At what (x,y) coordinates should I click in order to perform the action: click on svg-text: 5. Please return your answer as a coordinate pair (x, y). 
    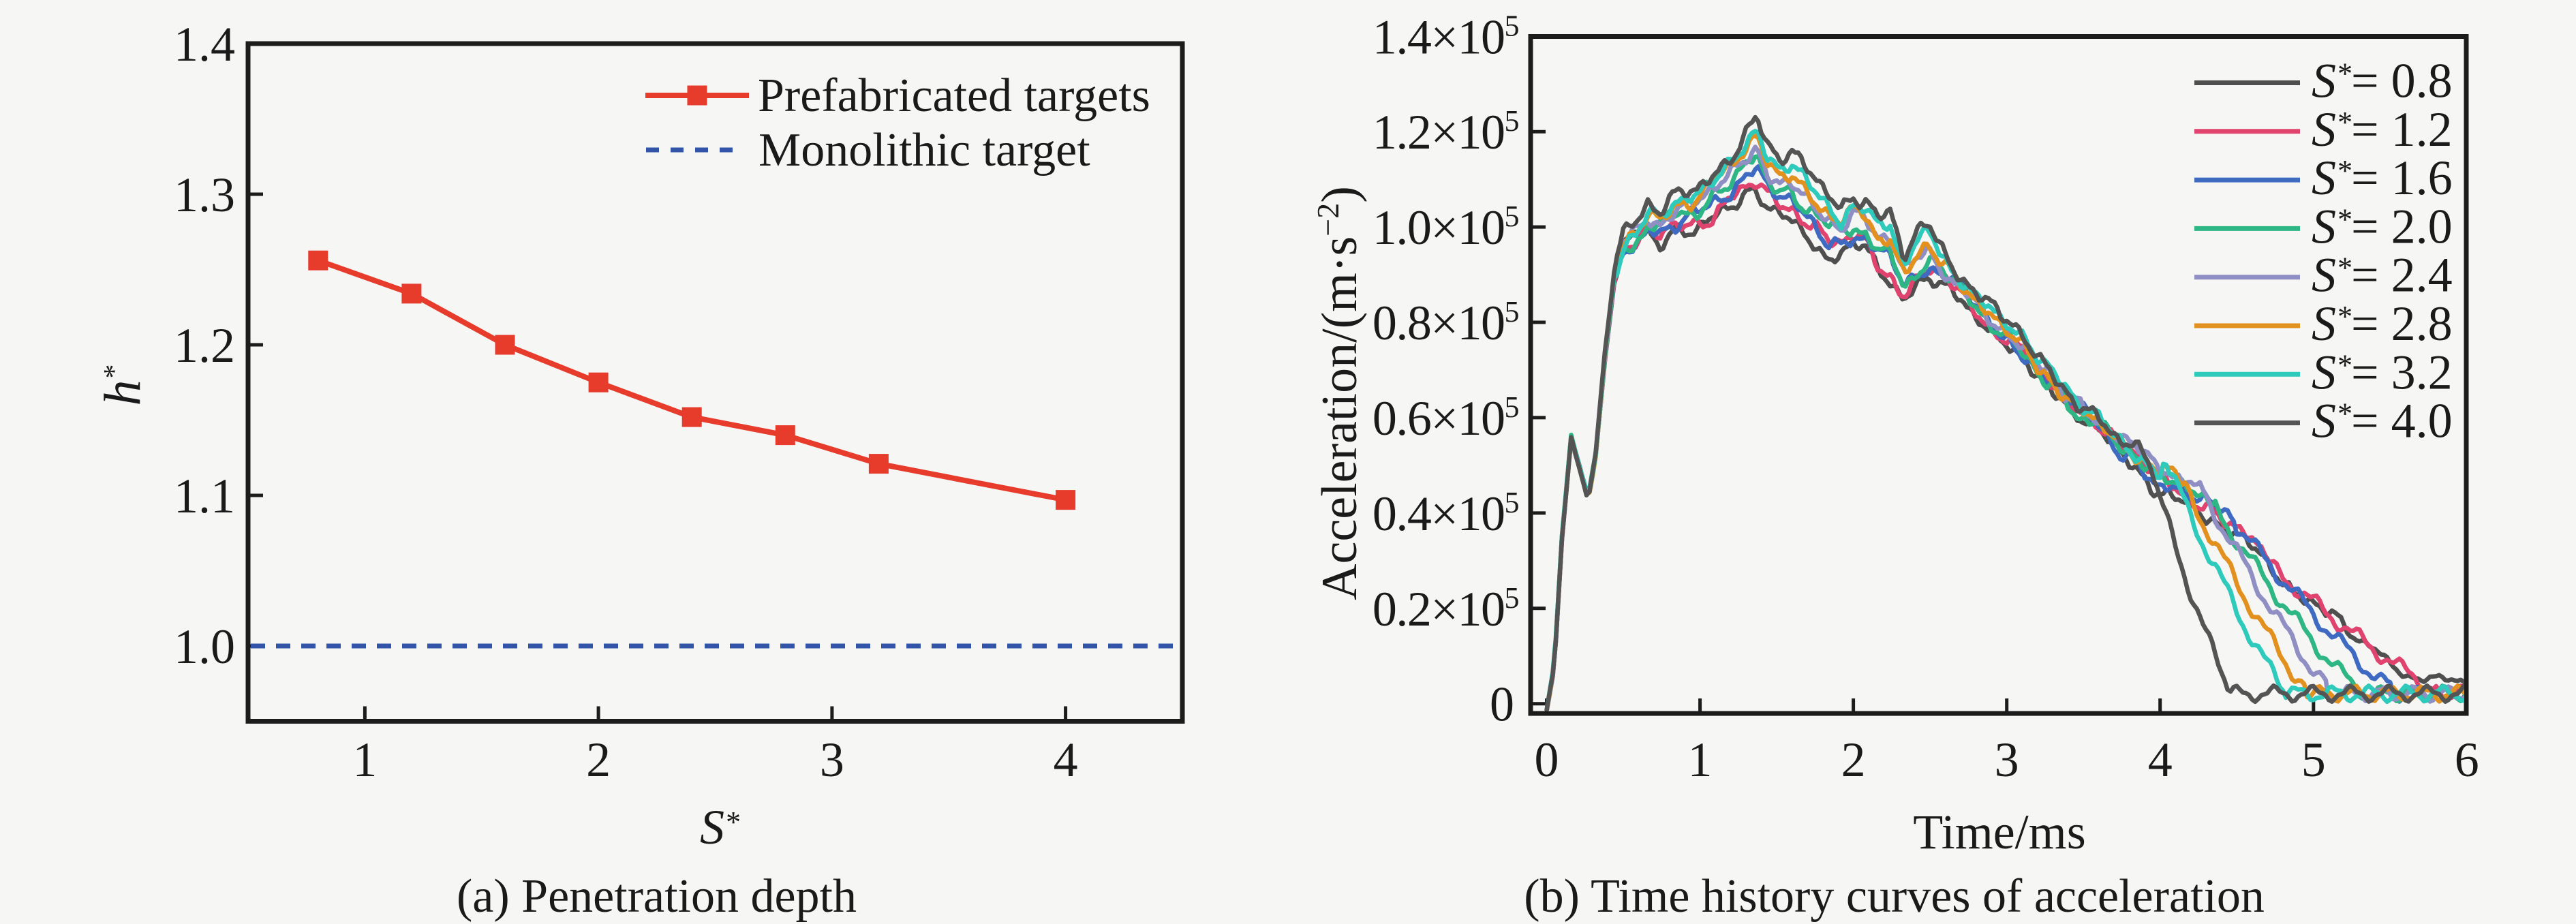
    Looking at the image, I should click on (2313, 760).